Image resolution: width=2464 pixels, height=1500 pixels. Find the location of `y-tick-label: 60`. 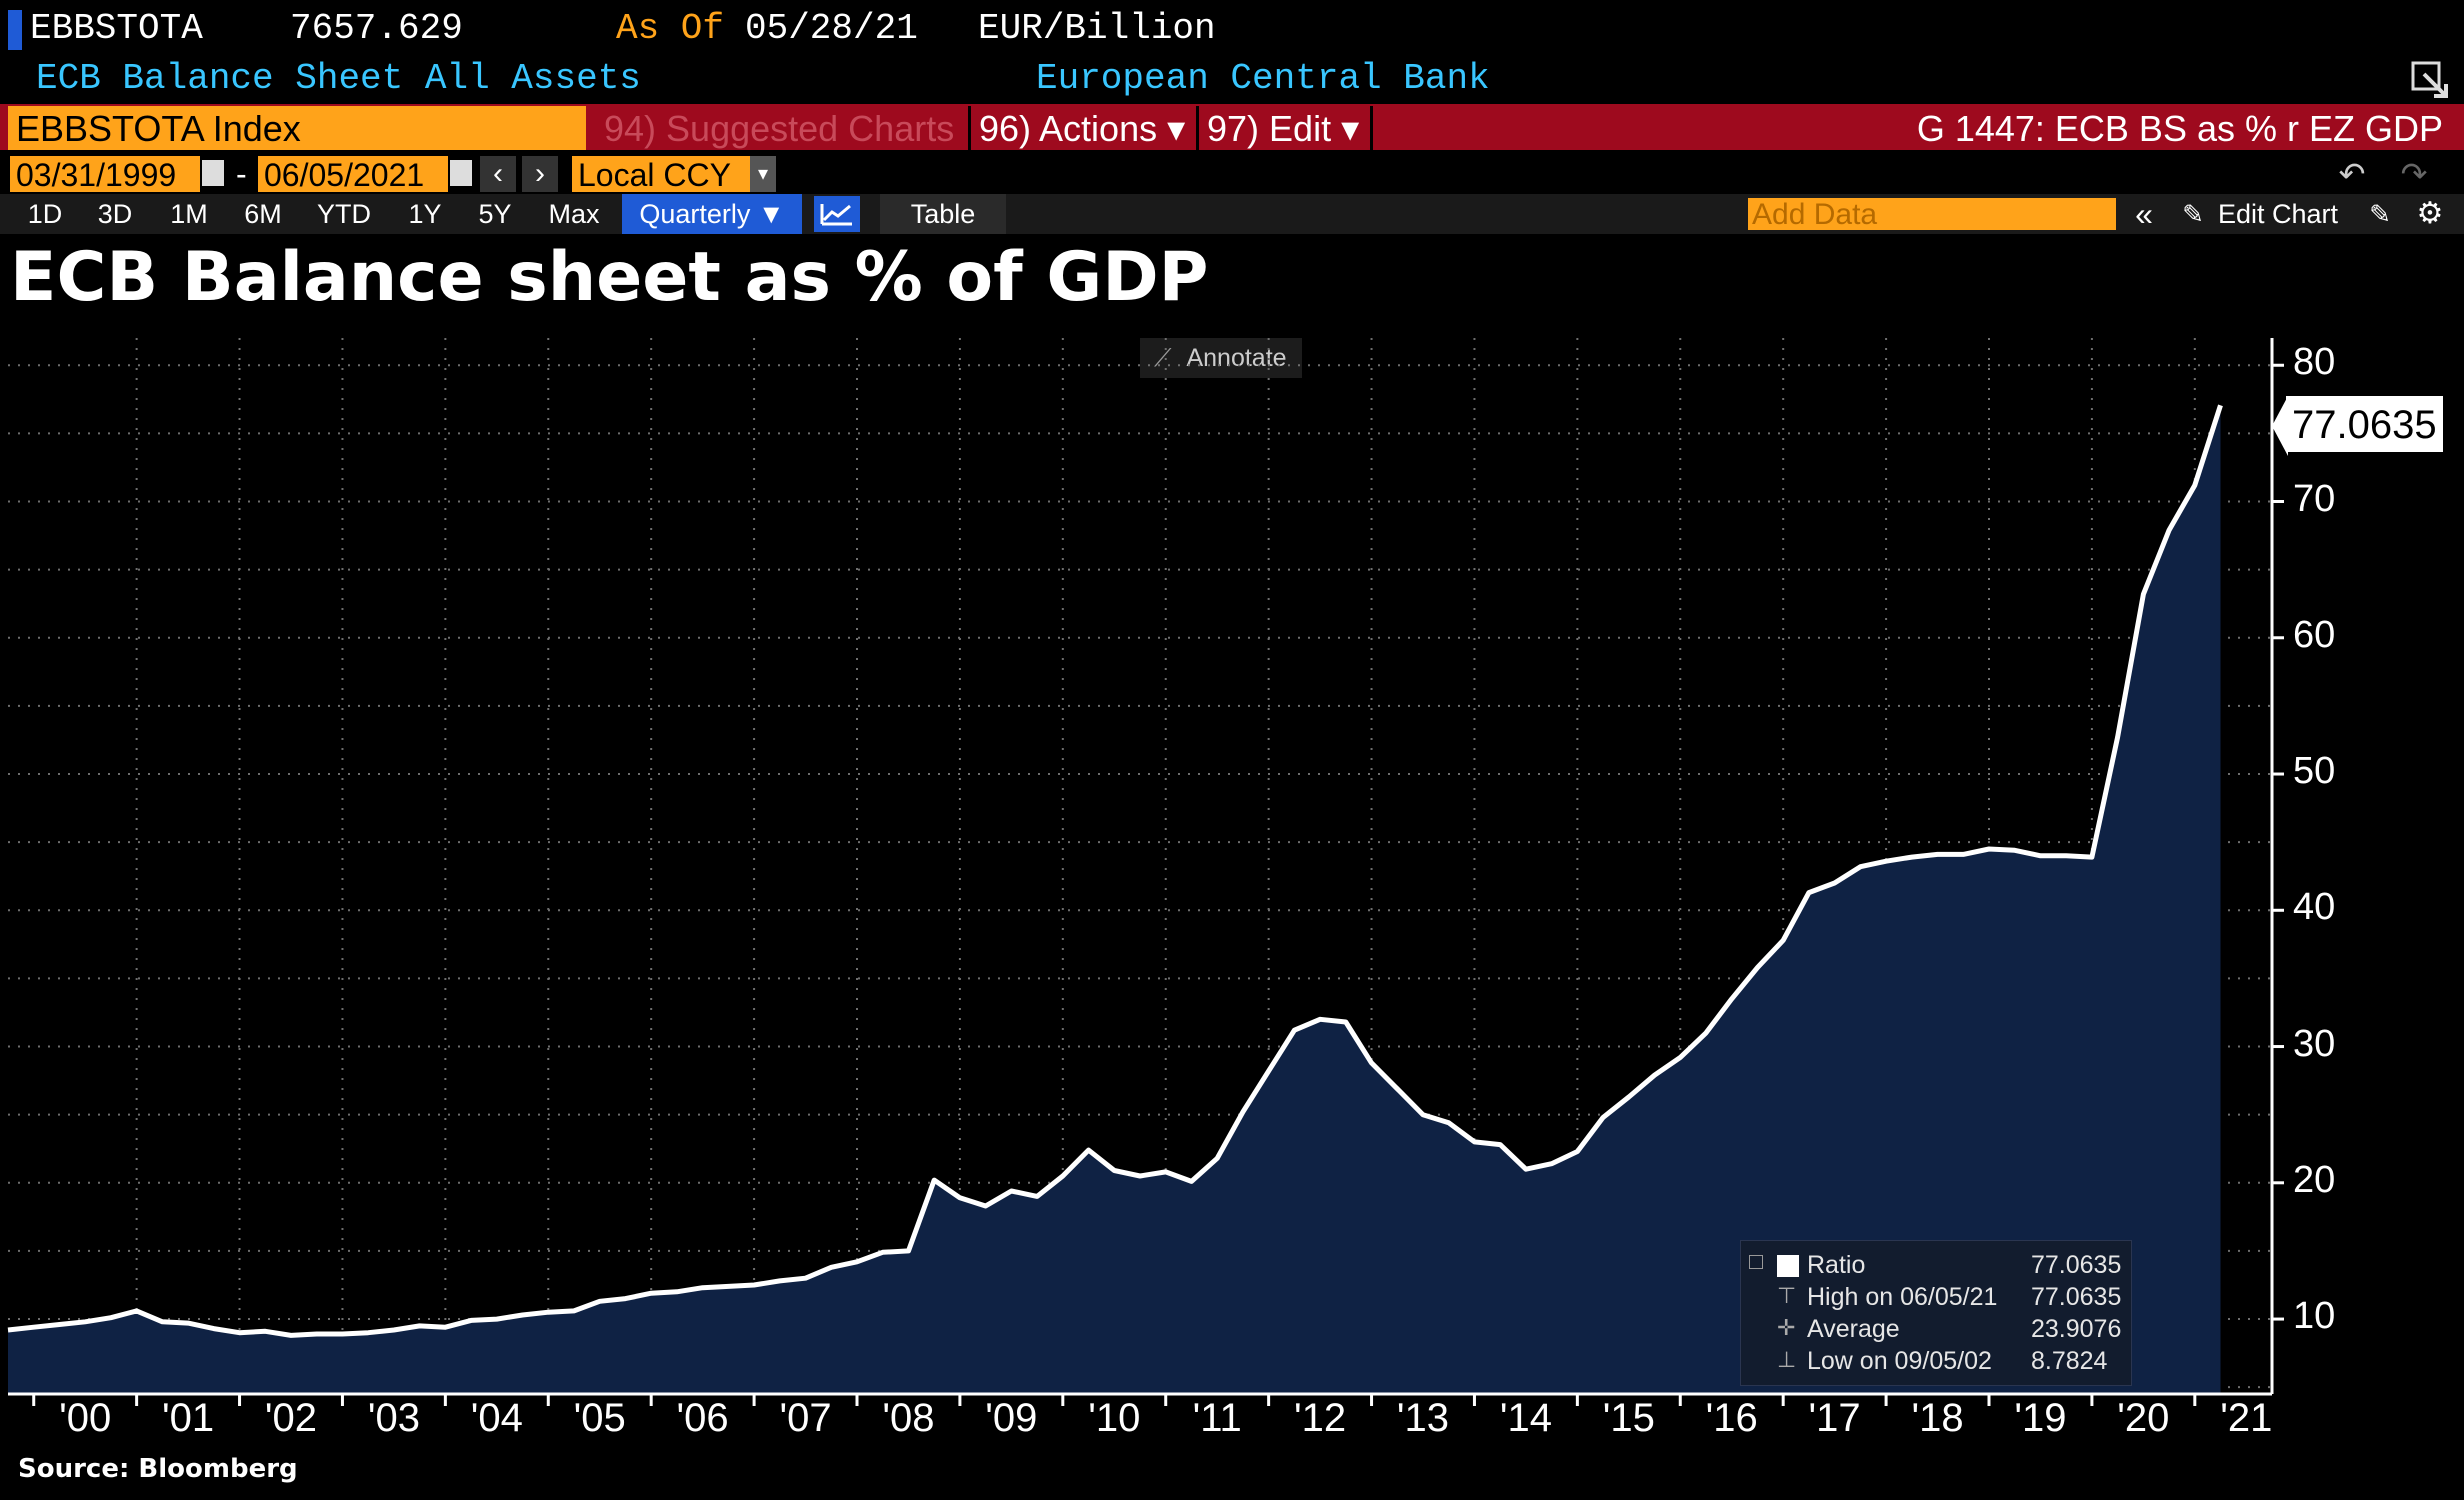

y-tick-label: 60 is located at coordinates (2314, 634).